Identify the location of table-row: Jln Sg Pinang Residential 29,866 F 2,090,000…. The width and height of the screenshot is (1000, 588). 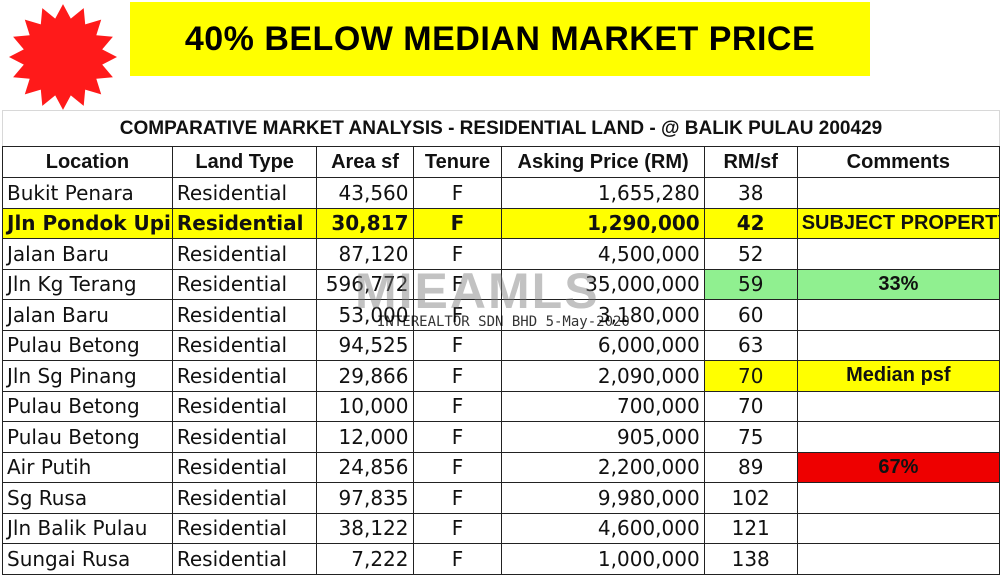
(501, 376).